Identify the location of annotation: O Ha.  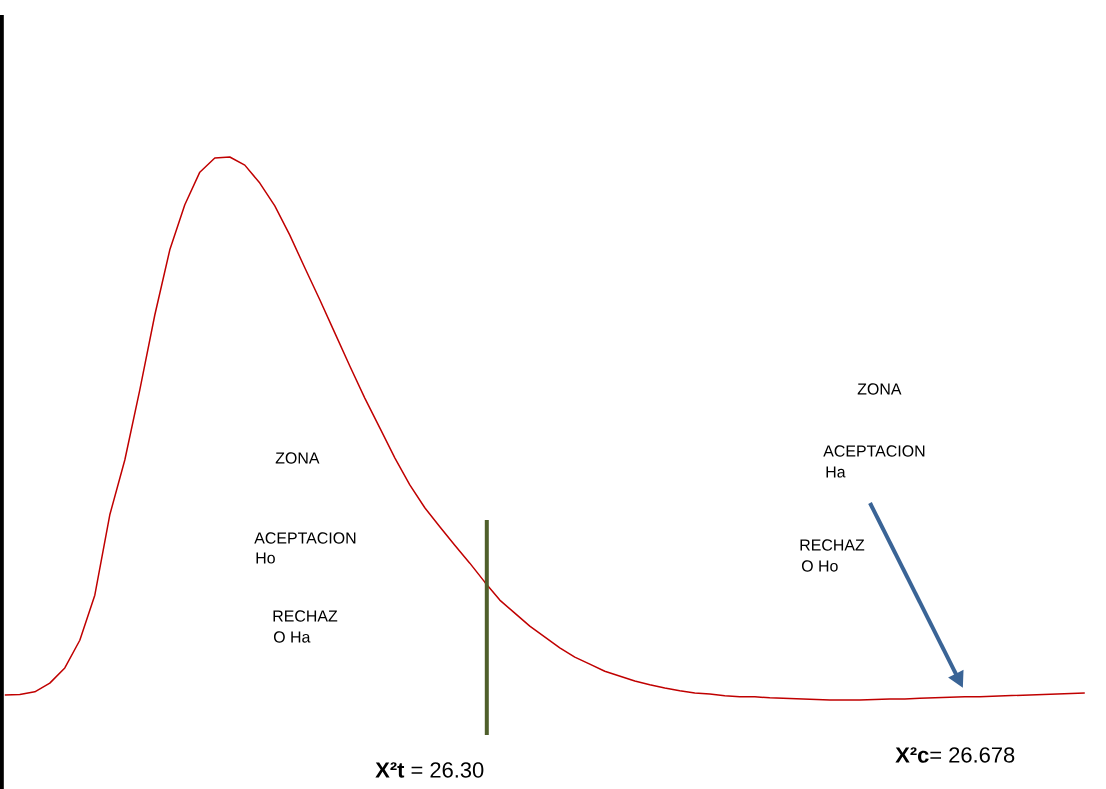
(292, 637).